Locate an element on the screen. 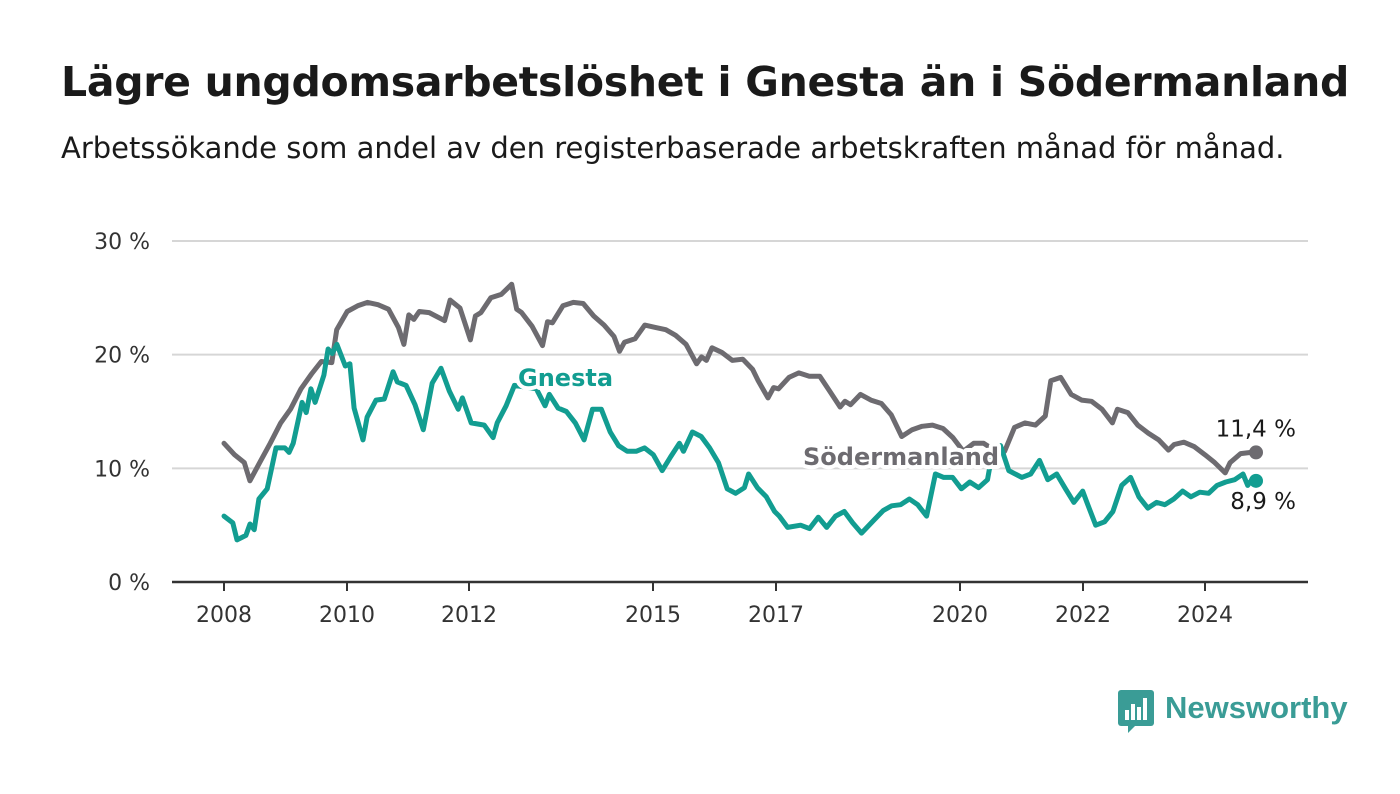 Image resolution: width=1400 pixels, height=794 pixels. x-tick-label: 2012 is located at coordinates (469, 615).